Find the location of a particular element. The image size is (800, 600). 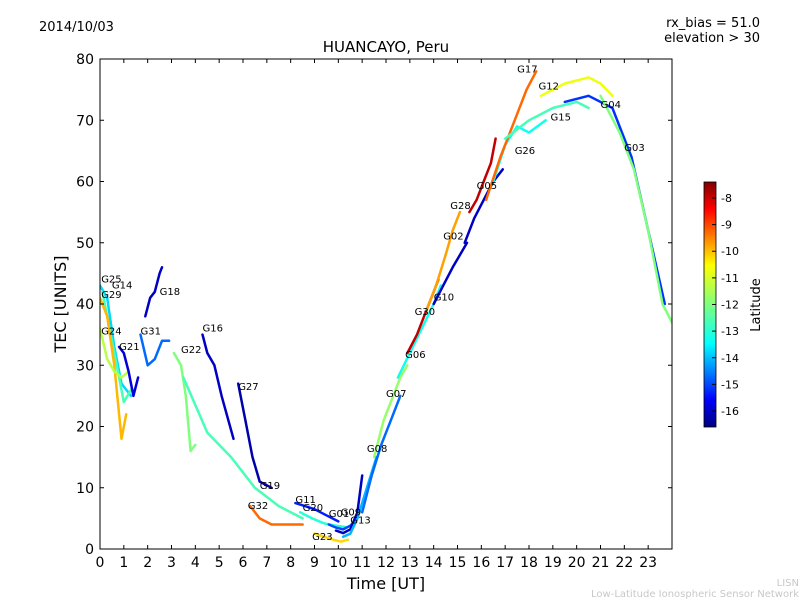

x-tick-label: 12 is located at coordinates (386, 563).